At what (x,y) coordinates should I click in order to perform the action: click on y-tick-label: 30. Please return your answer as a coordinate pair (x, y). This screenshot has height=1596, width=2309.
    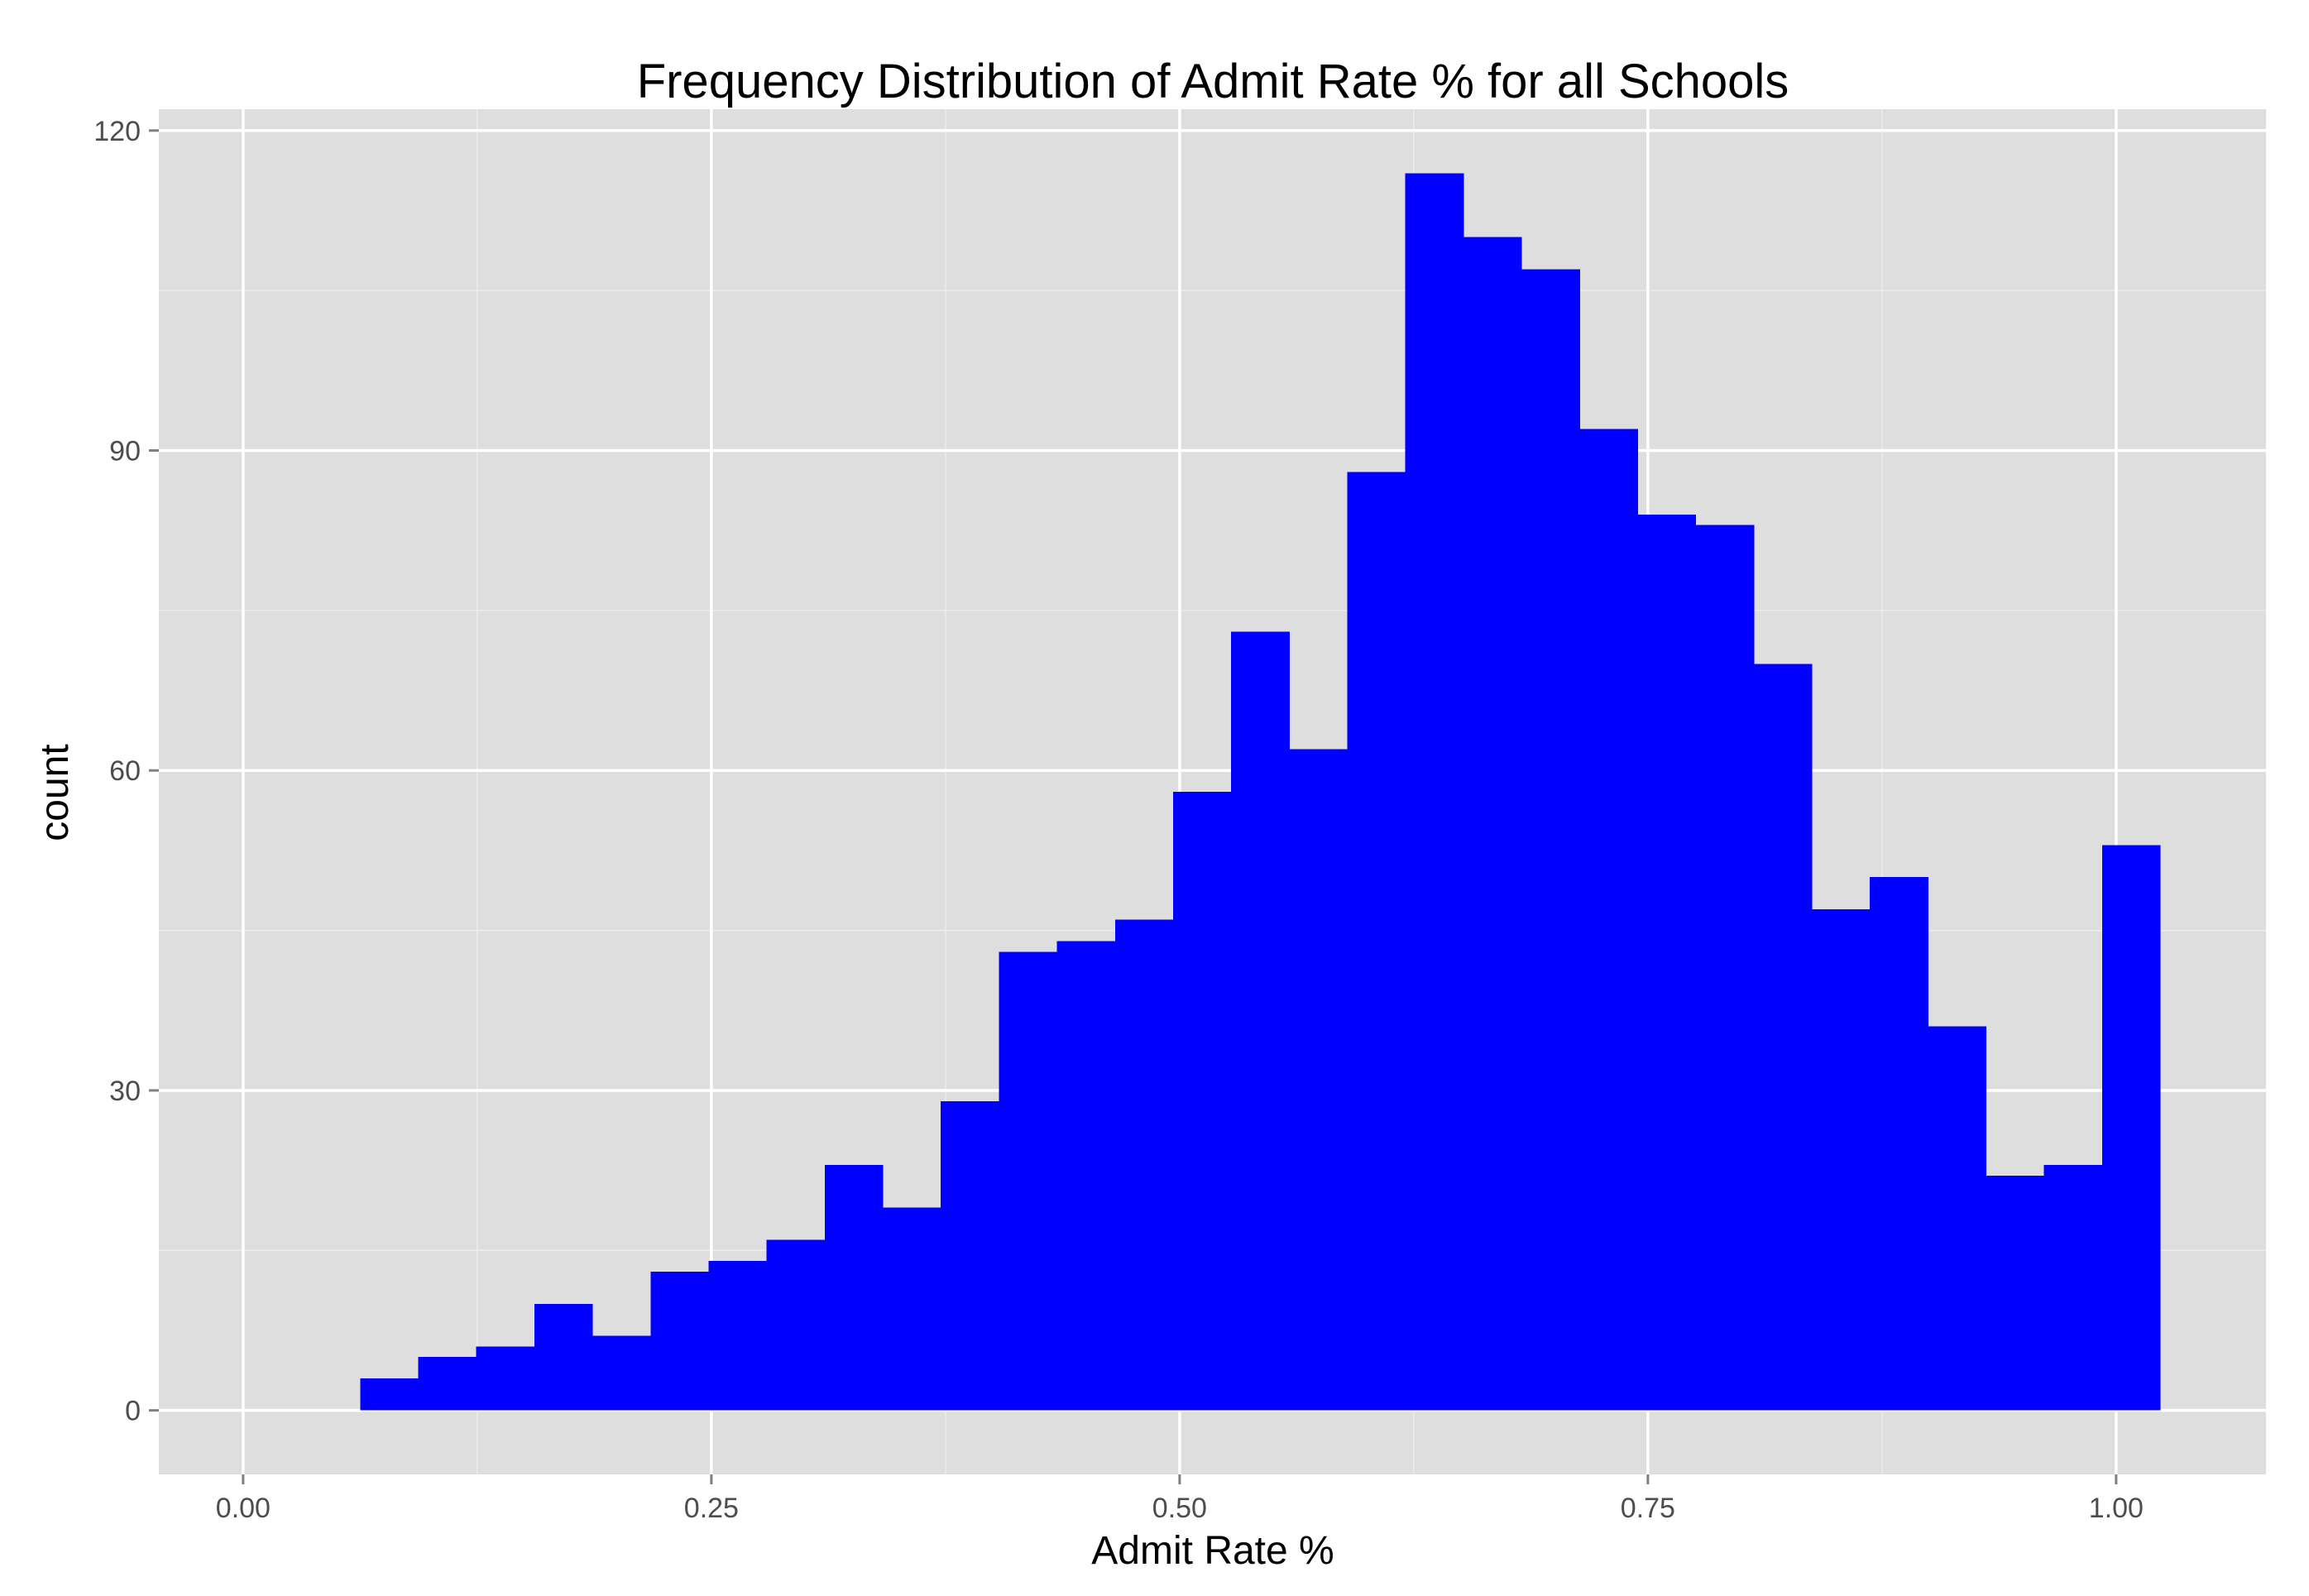
    Looking at the image, I should click on (125, 1091).